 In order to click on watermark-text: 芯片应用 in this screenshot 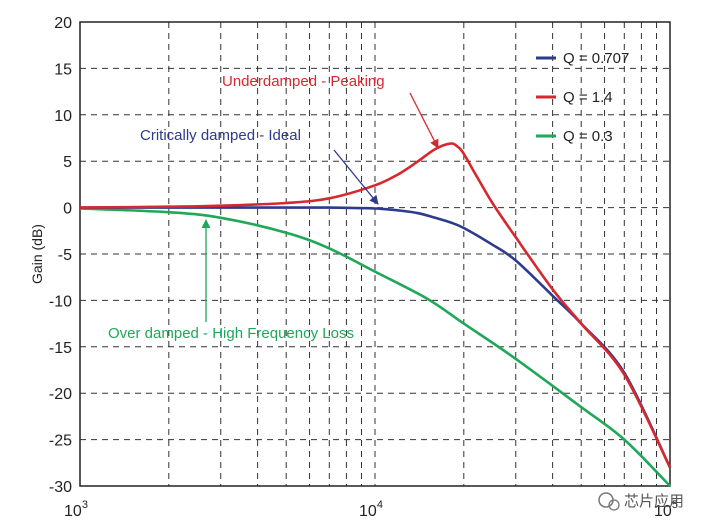, I will do `click(654, 501)`.